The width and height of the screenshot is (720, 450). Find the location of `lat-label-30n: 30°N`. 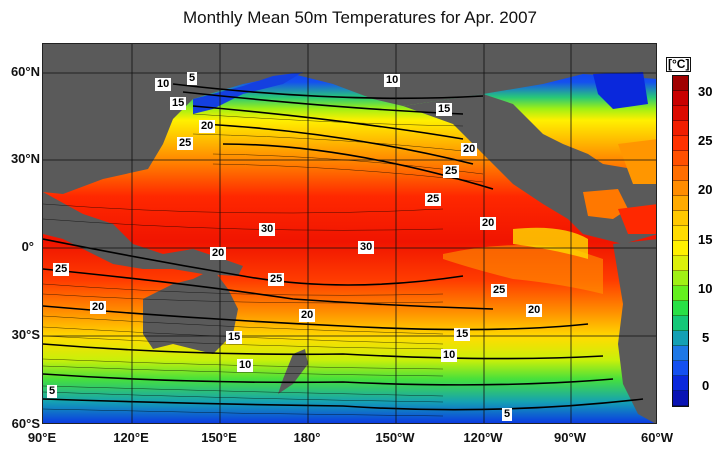

lat-label-30n: 30°N is located at coordinates (25, 158).